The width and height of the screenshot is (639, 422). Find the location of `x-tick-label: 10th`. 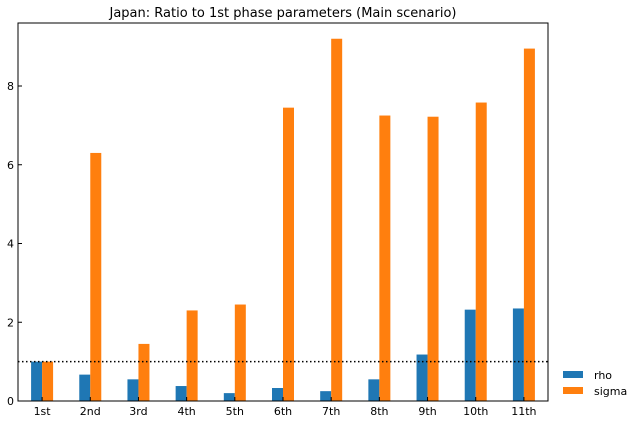

x-tick-label: 10th is located at coordinates (475, 411).